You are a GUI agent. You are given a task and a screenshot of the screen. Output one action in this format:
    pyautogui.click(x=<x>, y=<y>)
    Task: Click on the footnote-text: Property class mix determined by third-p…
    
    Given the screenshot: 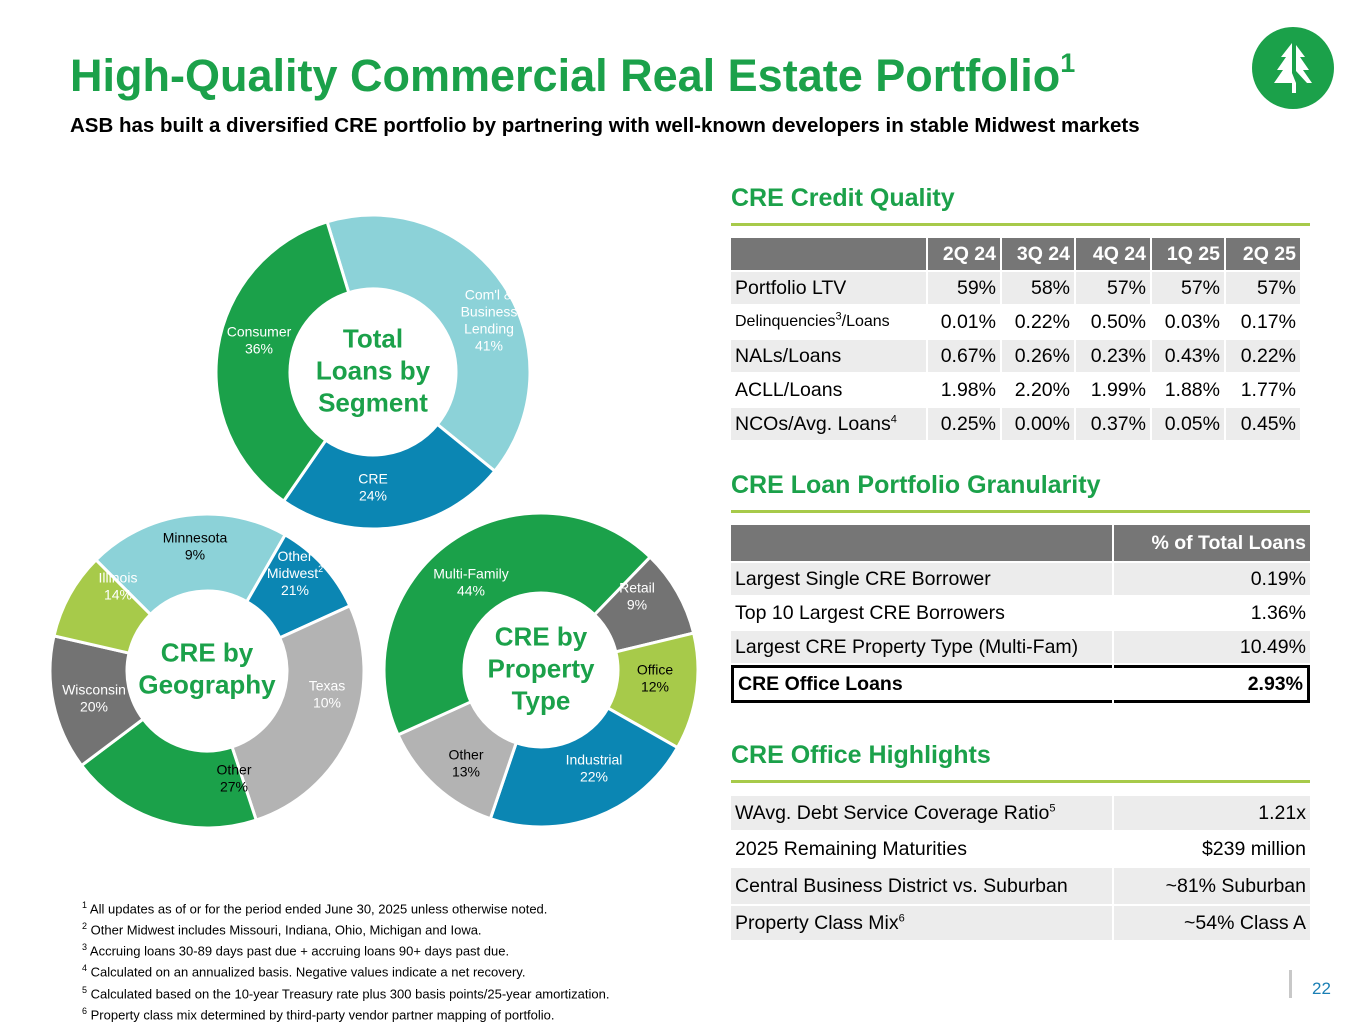 What is the action you would take?
    pyautogui.click(x=322, y=1014)
    